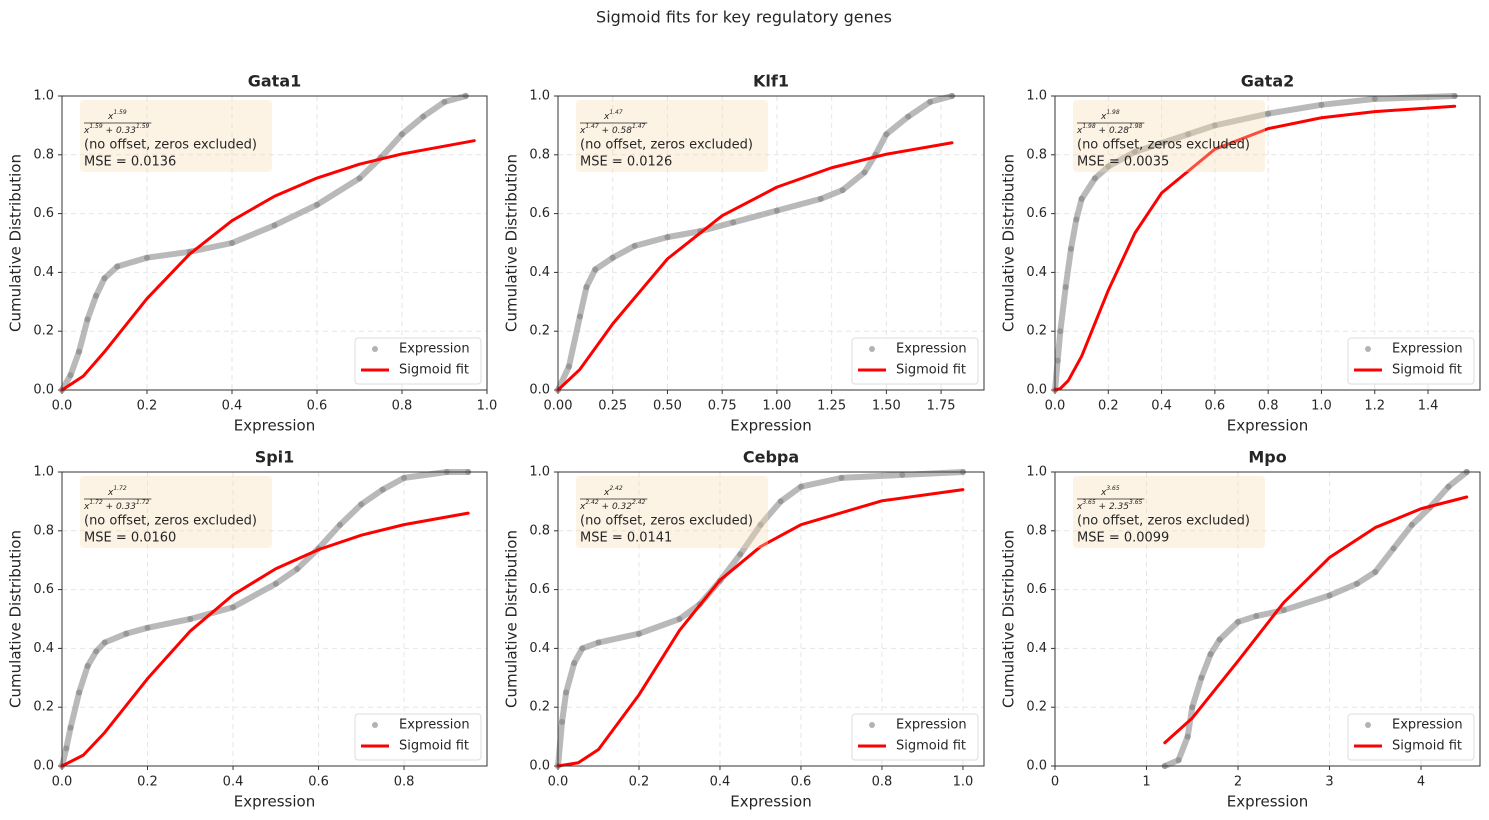 This screenshot has height=820, width=1489. I want to click on x-tick-label: 1, so click(1146, 782).